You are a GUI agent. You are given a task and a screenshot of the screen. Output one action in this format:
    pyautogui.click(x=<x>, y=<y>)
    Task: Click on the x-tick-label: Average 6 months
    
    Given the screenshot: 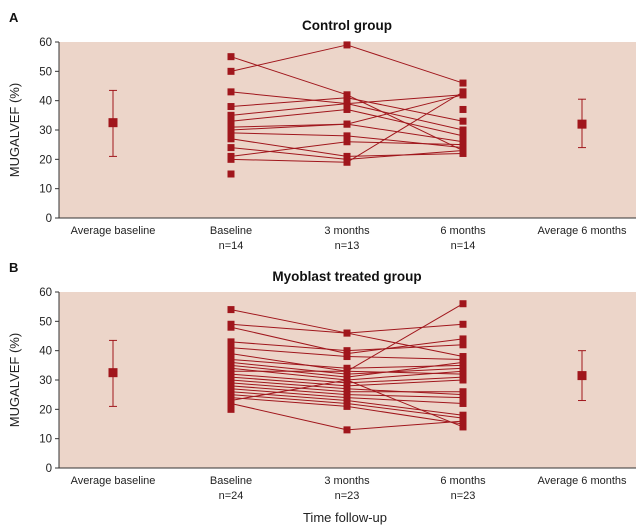 What is the action you would take?
    pyautogui.click(x=582, y=231)
    